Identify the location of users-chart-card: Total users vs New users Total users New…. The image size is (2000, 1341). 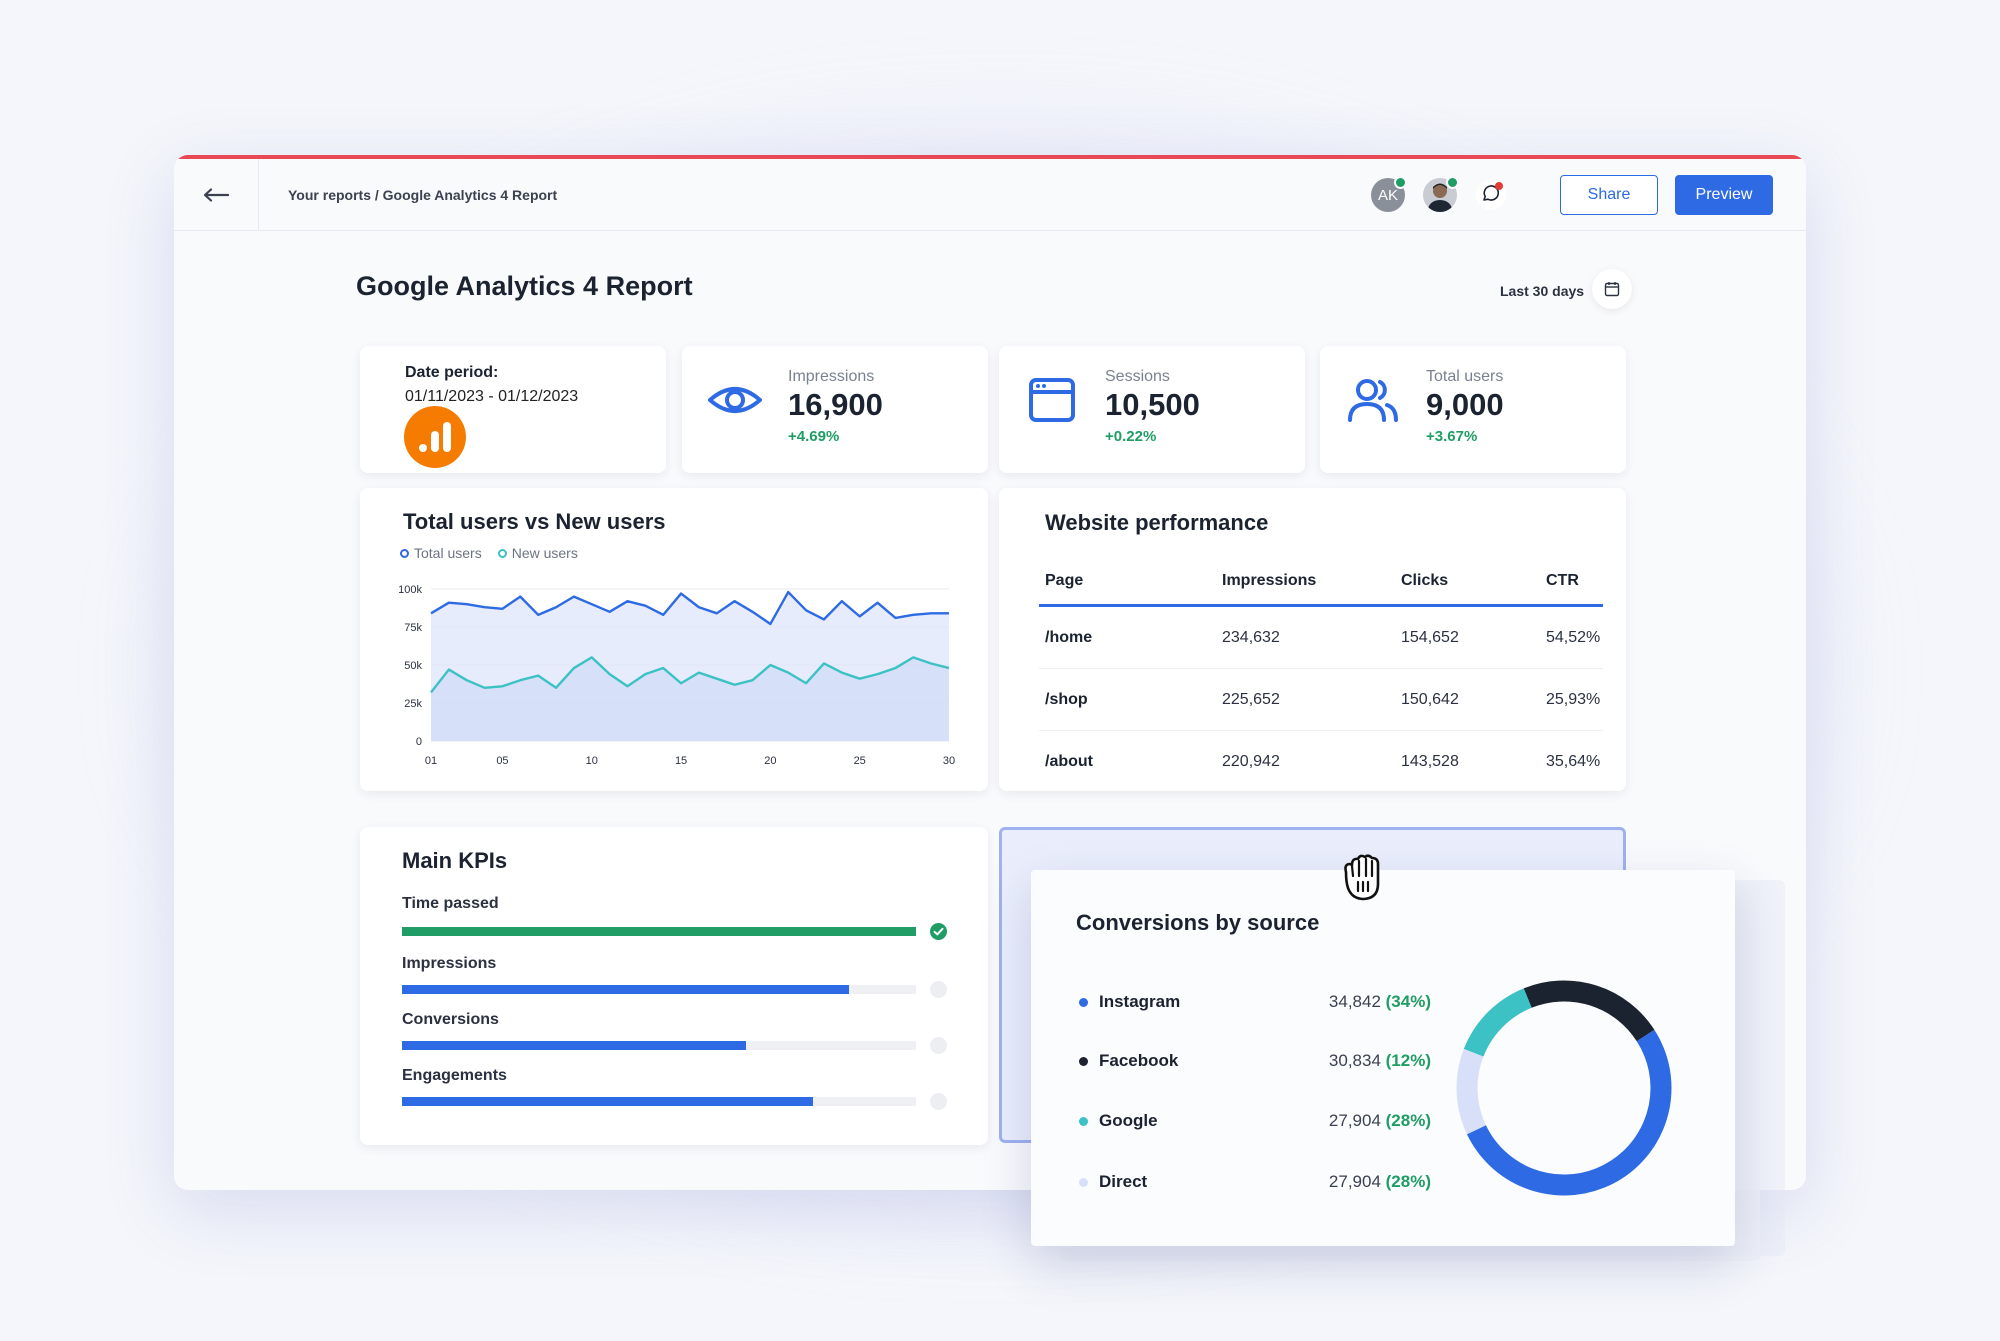
(674, 639).